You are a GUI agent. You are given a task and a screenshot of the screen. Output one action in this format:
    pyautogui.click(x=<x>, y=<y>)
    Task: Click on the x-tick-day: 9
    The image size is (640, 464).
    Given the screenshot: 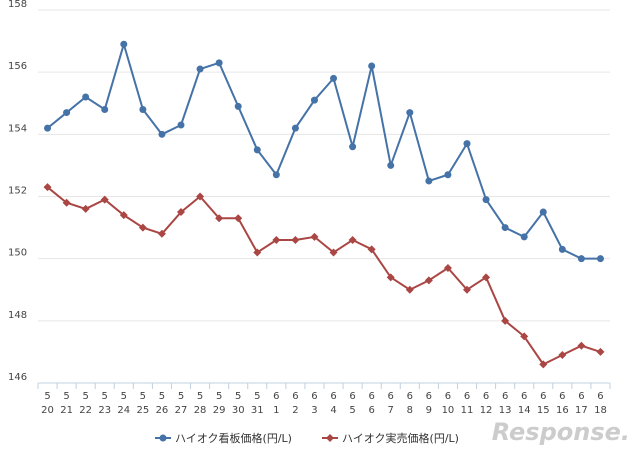 What is the action you would take?
    pyautogui.click(x=429, y=410)
    